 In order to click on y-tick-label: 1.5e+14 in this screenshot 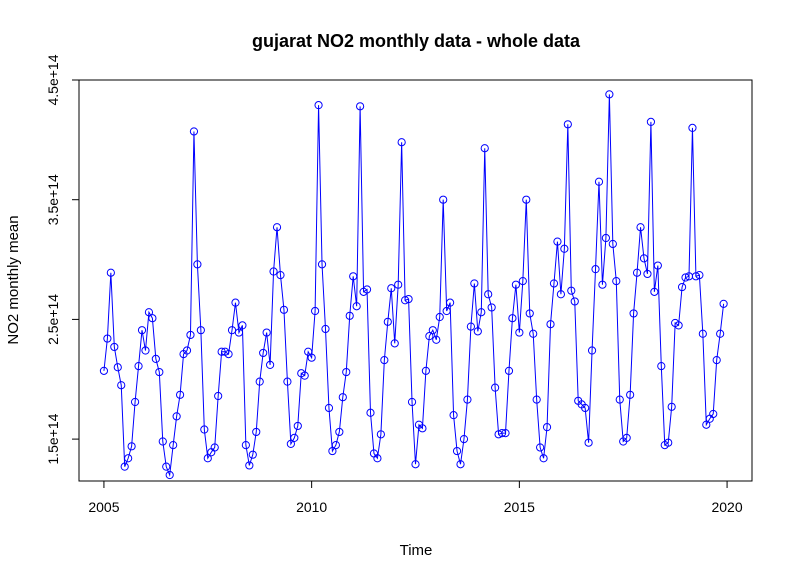, I will do `click(53, 438)`.